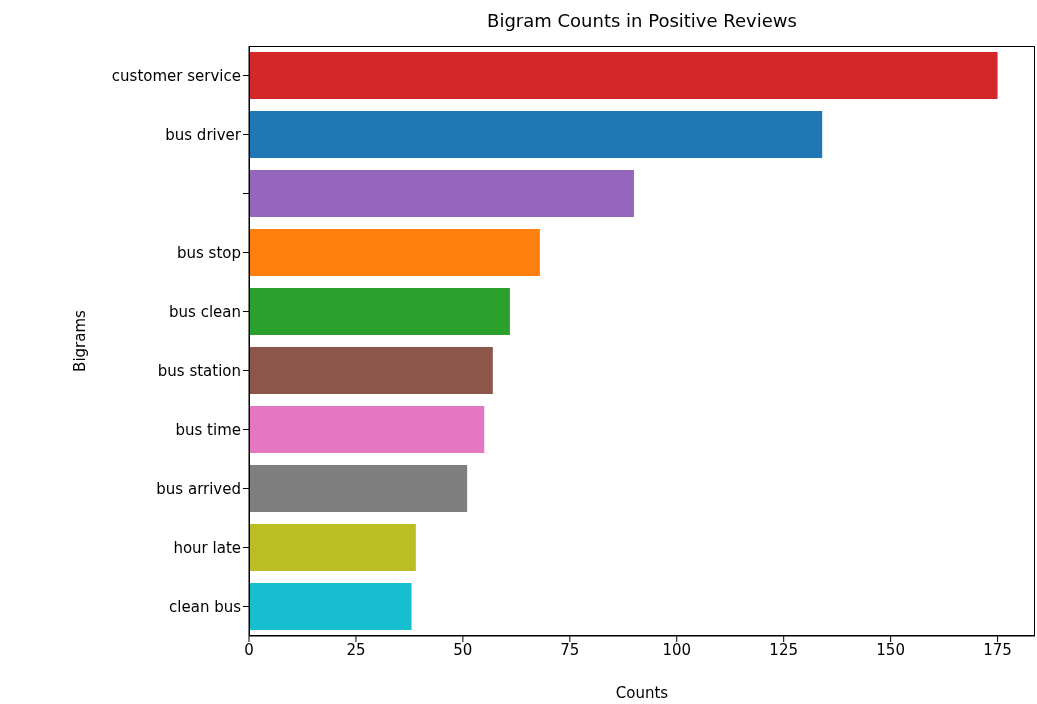 The height and width of the screenshot is (704, 1037). Describe the element at coordinates (198, 488) in the screenshot. I see `y-tick-label: bus arrived` at that location.